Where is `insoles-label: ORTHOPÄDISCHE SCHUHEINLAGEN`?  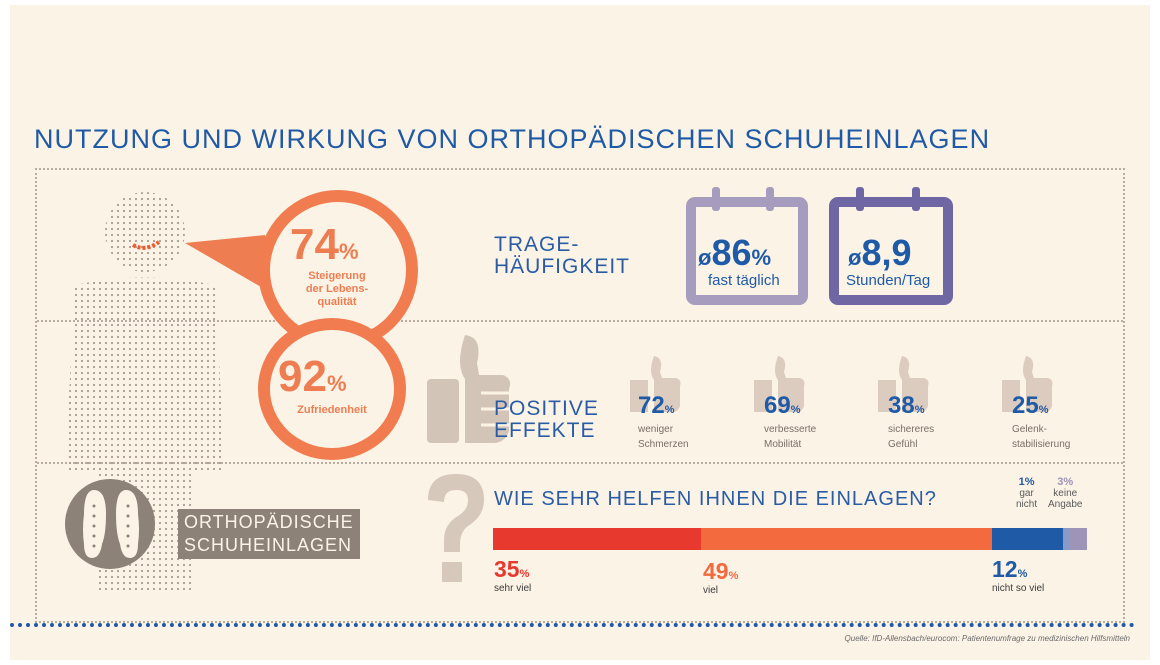
insoles-label: ORTHOPÄDISCHE SCHUHEINLAGEN is located at coordinates (269, 534).